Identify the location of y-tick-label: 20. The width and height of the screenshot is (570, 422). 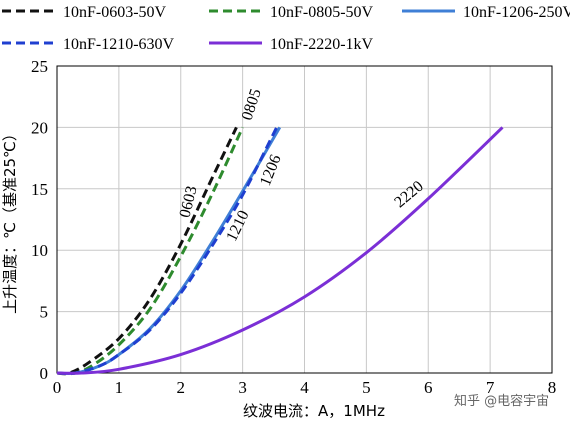
(39, 127).